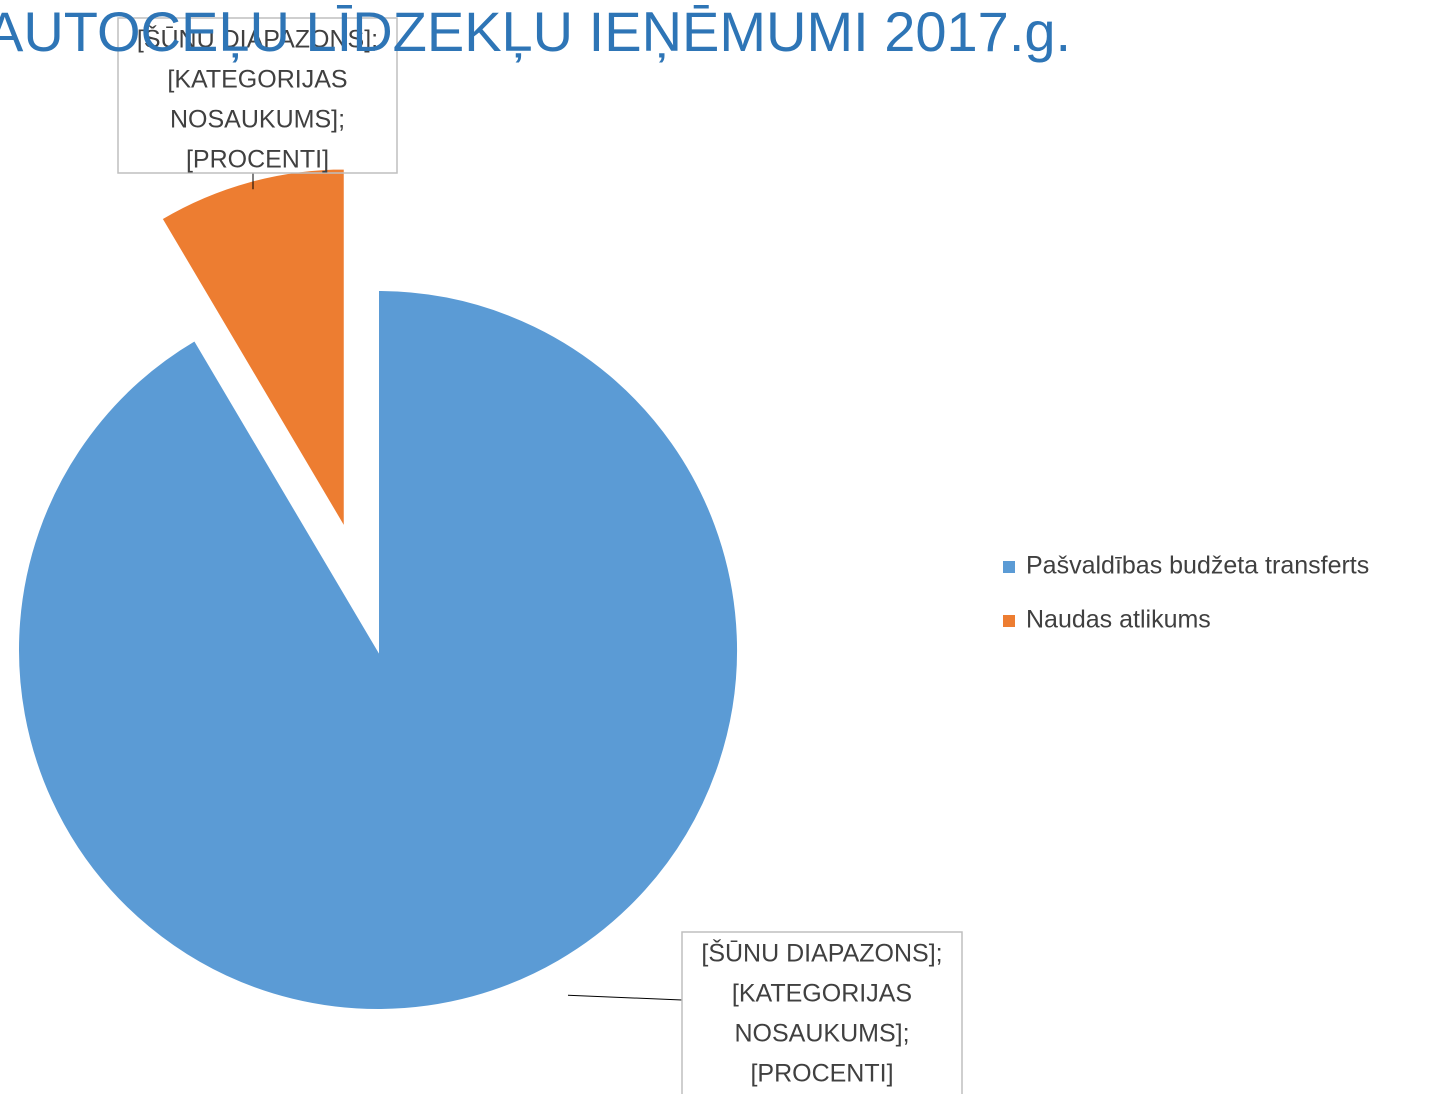 The image size is (1430, 1094). What do you see at coordinates (625, 997) in the screenshot?
I see `leader-line` at bounding box center [625, 997].